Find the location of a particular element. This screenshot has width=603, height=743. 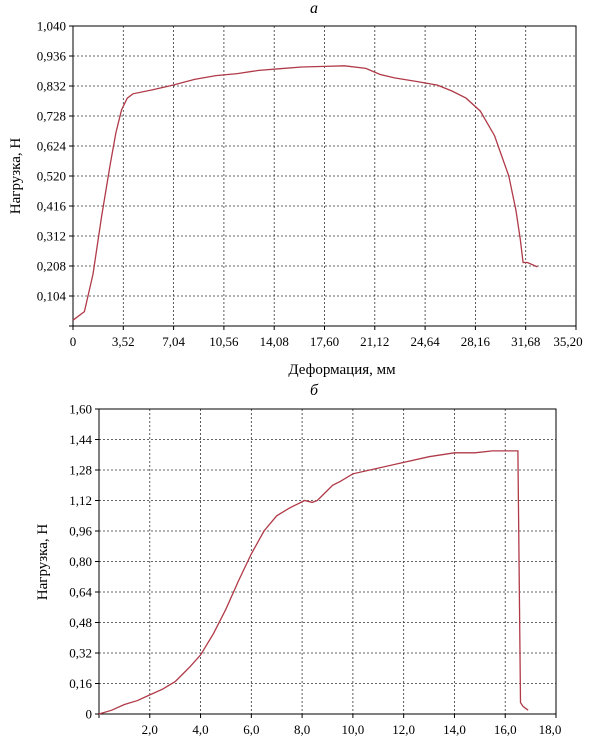

panel-b-x-ticks: 2,0 4,0 6,0 8,0 10,0 12,0 14,0 16,0 18,0 is located at coordinates (330, 725).